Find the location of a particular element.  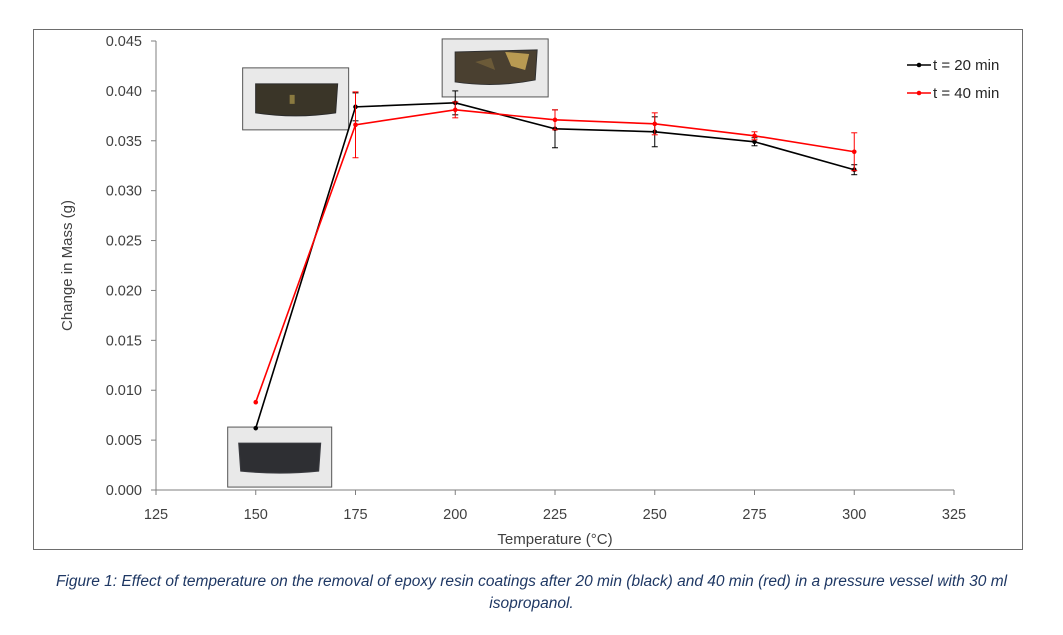

legend-entry-red: t = 40 min is located at coordinates (953, 93).